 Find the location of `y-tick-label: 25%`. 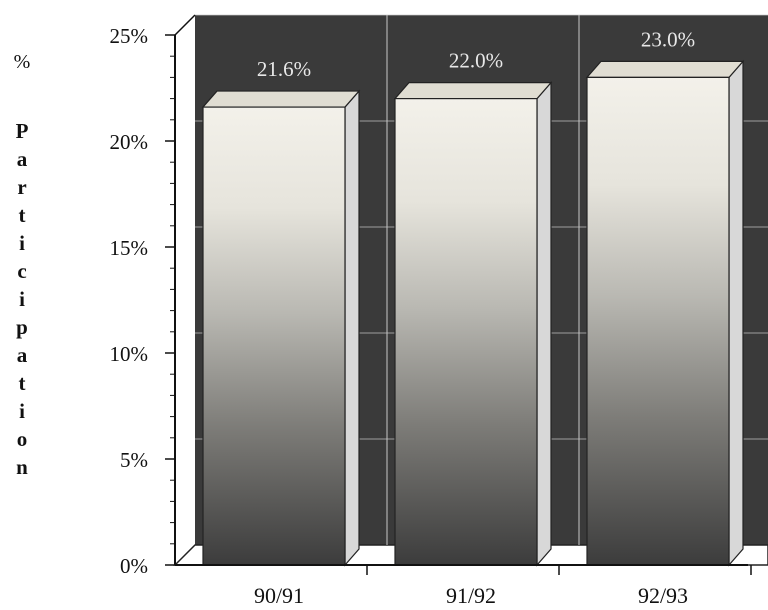

y-tick-label: 25% is located at coordinates (129, 36).